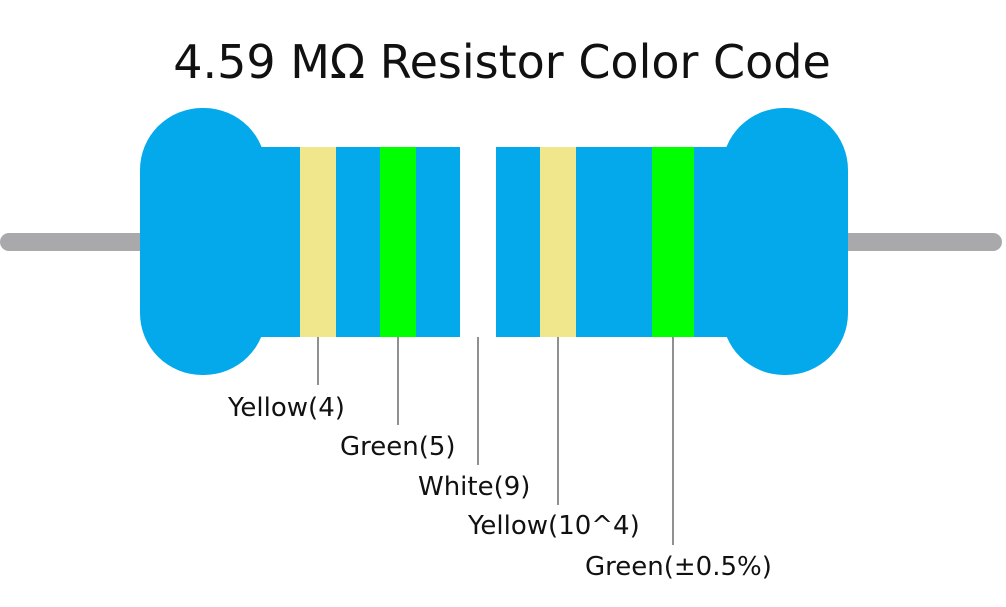 The width and height of the screenshot is (1006, 607). What do you see at coordinates (678, 567) in the screenshot?
I see `band-label: Green(±0.5%)` at bounding box center [678, 567].